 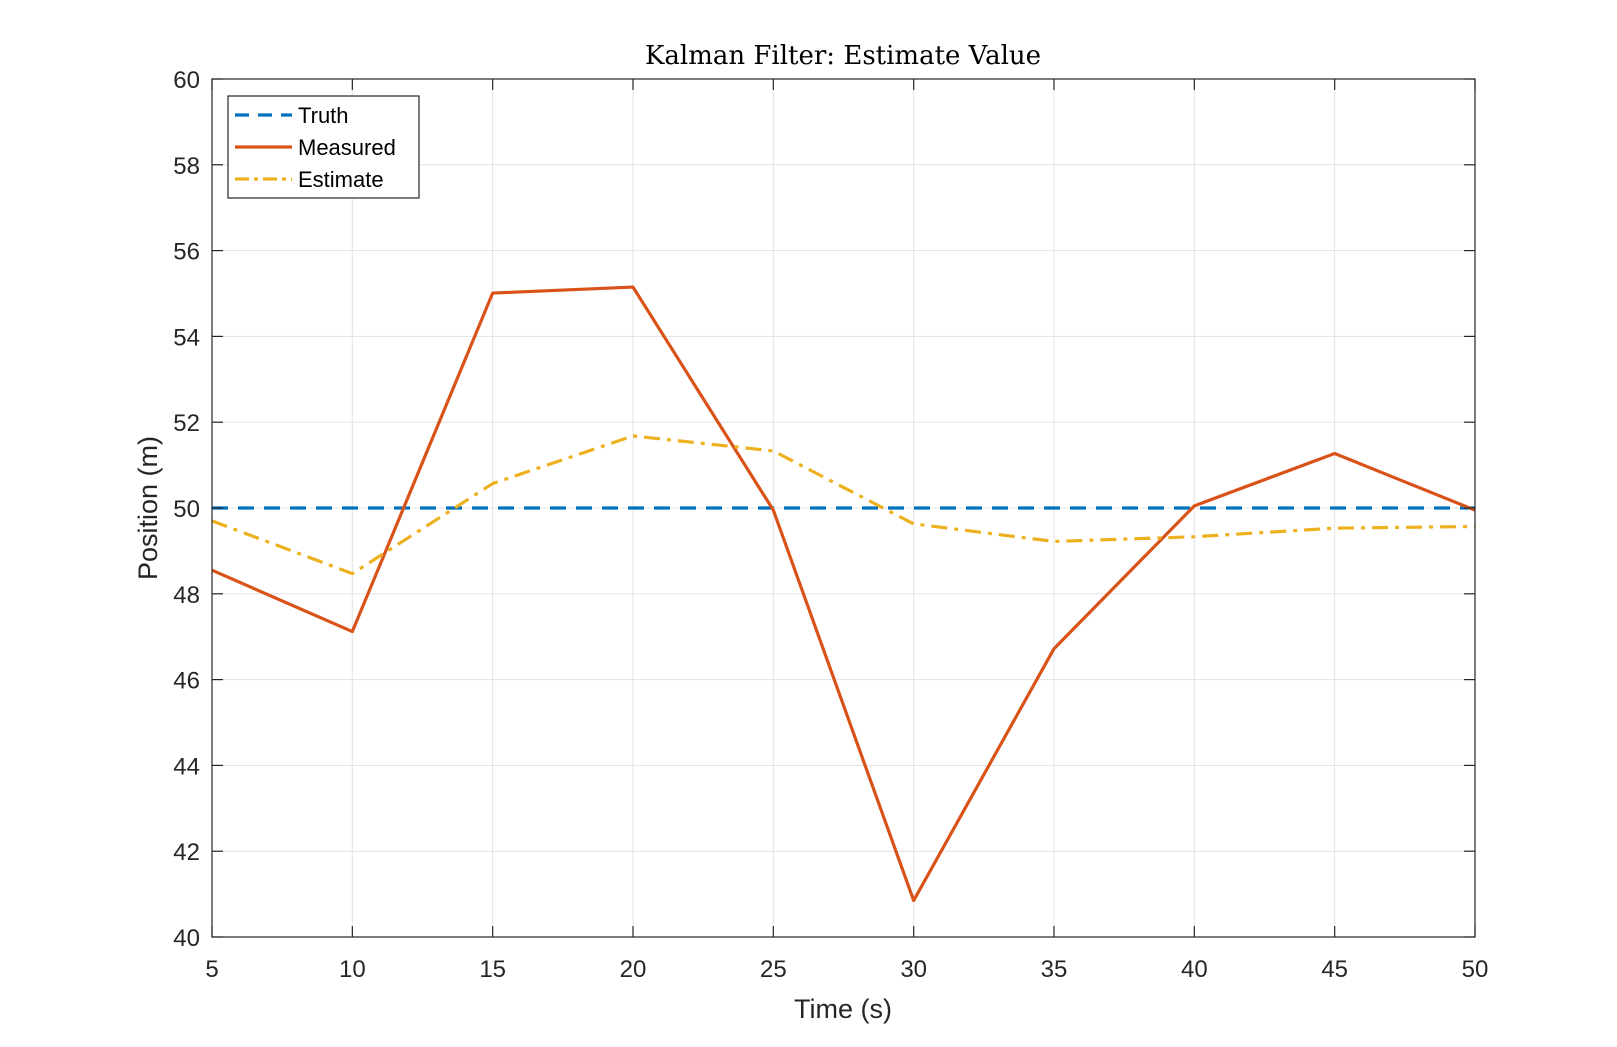 What do you see at coordinates (186, 509) in the screenshot?
I see `y-tick-label: 50` at bounding box center [186, 509].